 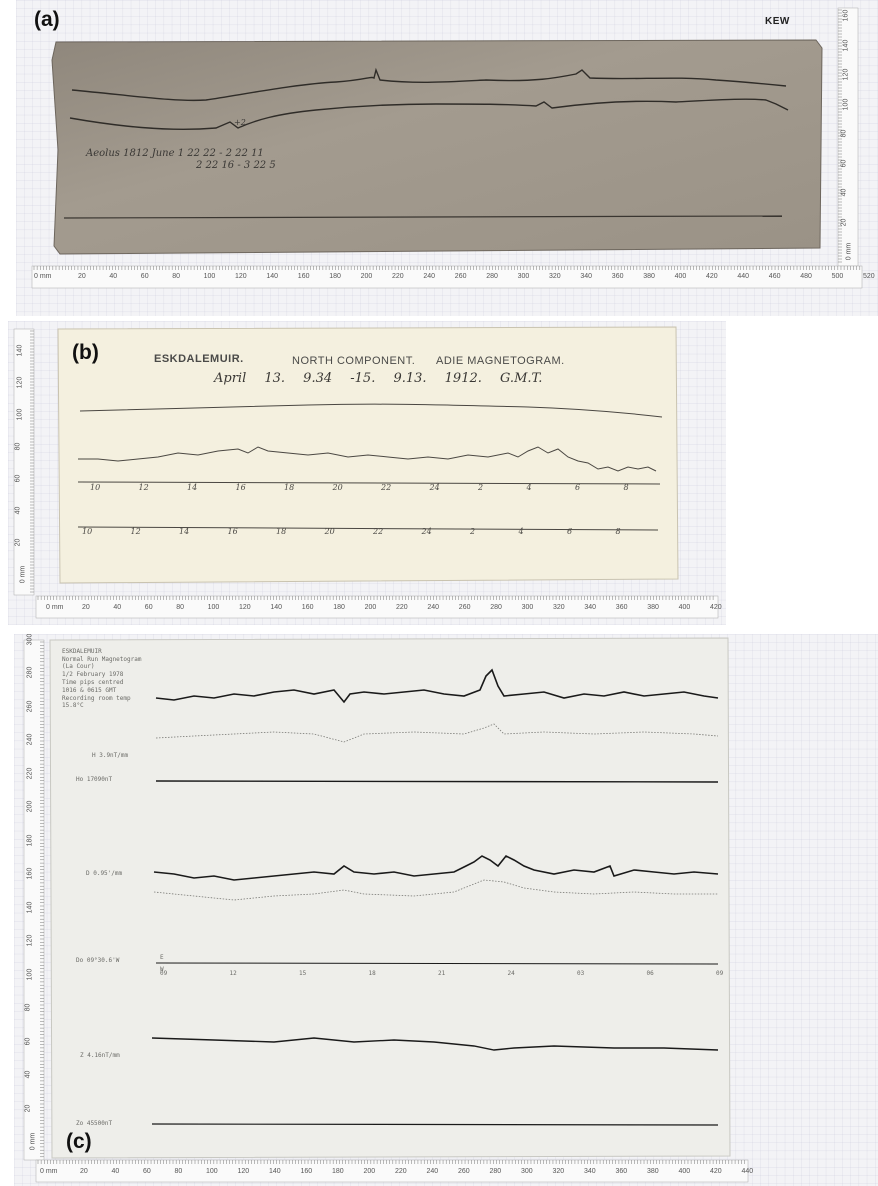 I want to click on ruler-number-c: 240, so click(x=432, y=1171).